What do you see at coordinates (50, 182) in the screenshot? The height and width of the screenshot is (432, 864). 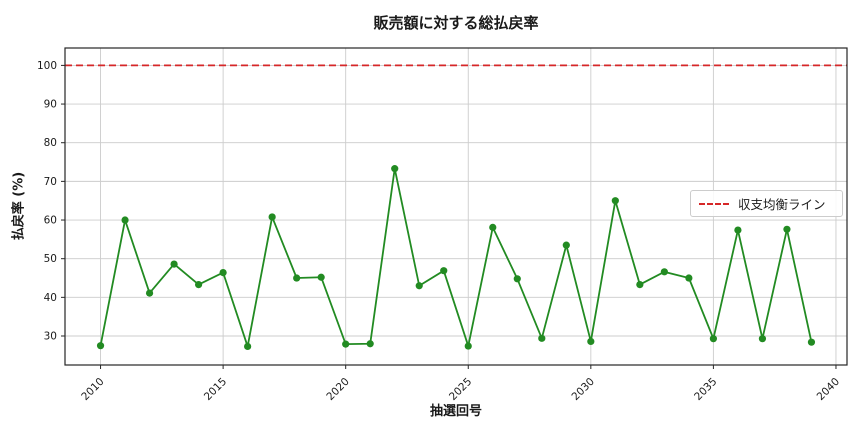 I see `y-tick-label: 70` at bounding box center [50, 182].